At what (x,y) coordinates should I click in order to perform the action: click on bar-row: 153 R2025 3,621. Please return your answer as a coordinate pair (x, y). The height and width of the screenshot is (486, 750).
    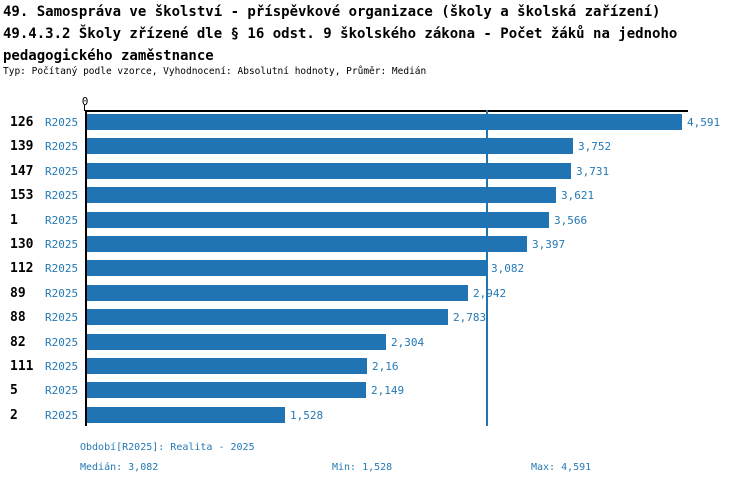
    Looking at the image, I should click on (375, 195).